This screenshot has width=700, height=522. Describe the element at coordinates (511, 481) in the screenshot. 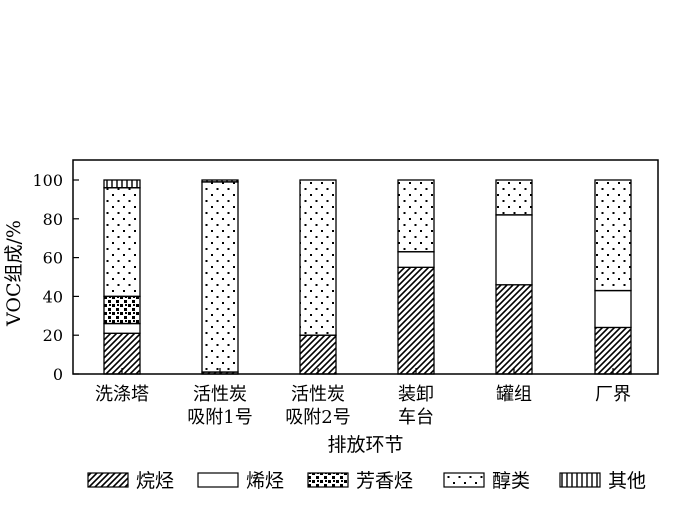

I see `legend-label: 醇类` at that location.